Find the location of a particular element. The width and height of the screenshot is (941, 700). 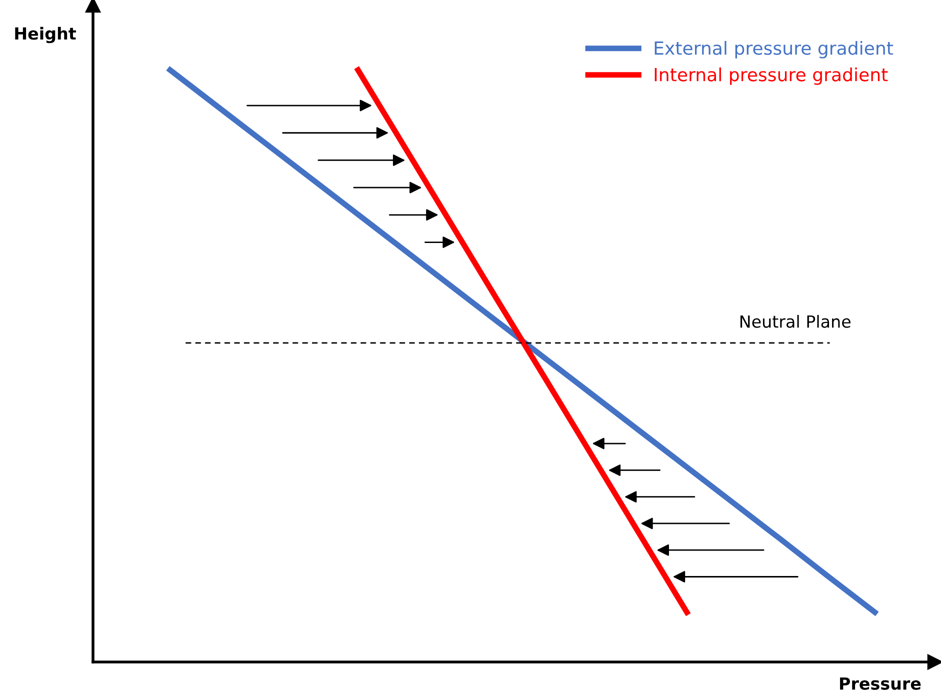

legend-label: Internal pressure gradient is located at coordinates (771, 76).